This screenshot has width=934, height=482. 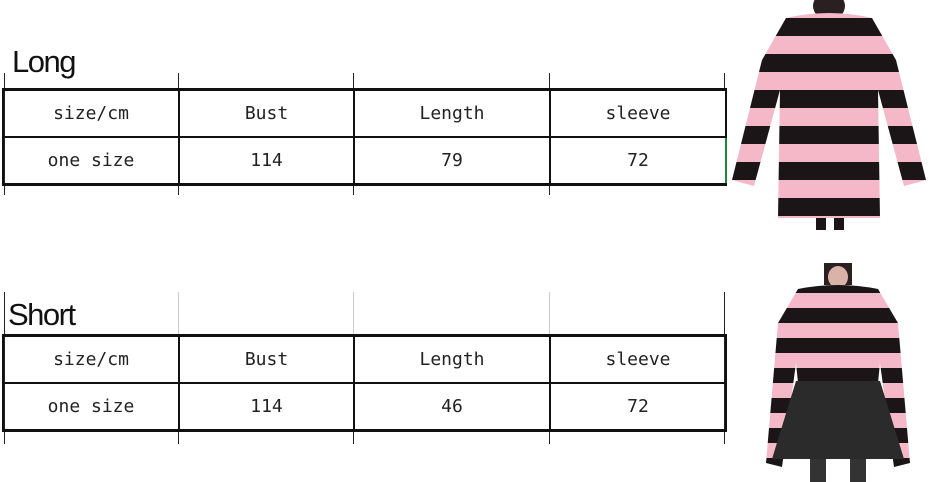 What do you see at coordinates (838, 372) in the screenshot?
I see `short-sweater-photo` at bounding box center [838, 372].